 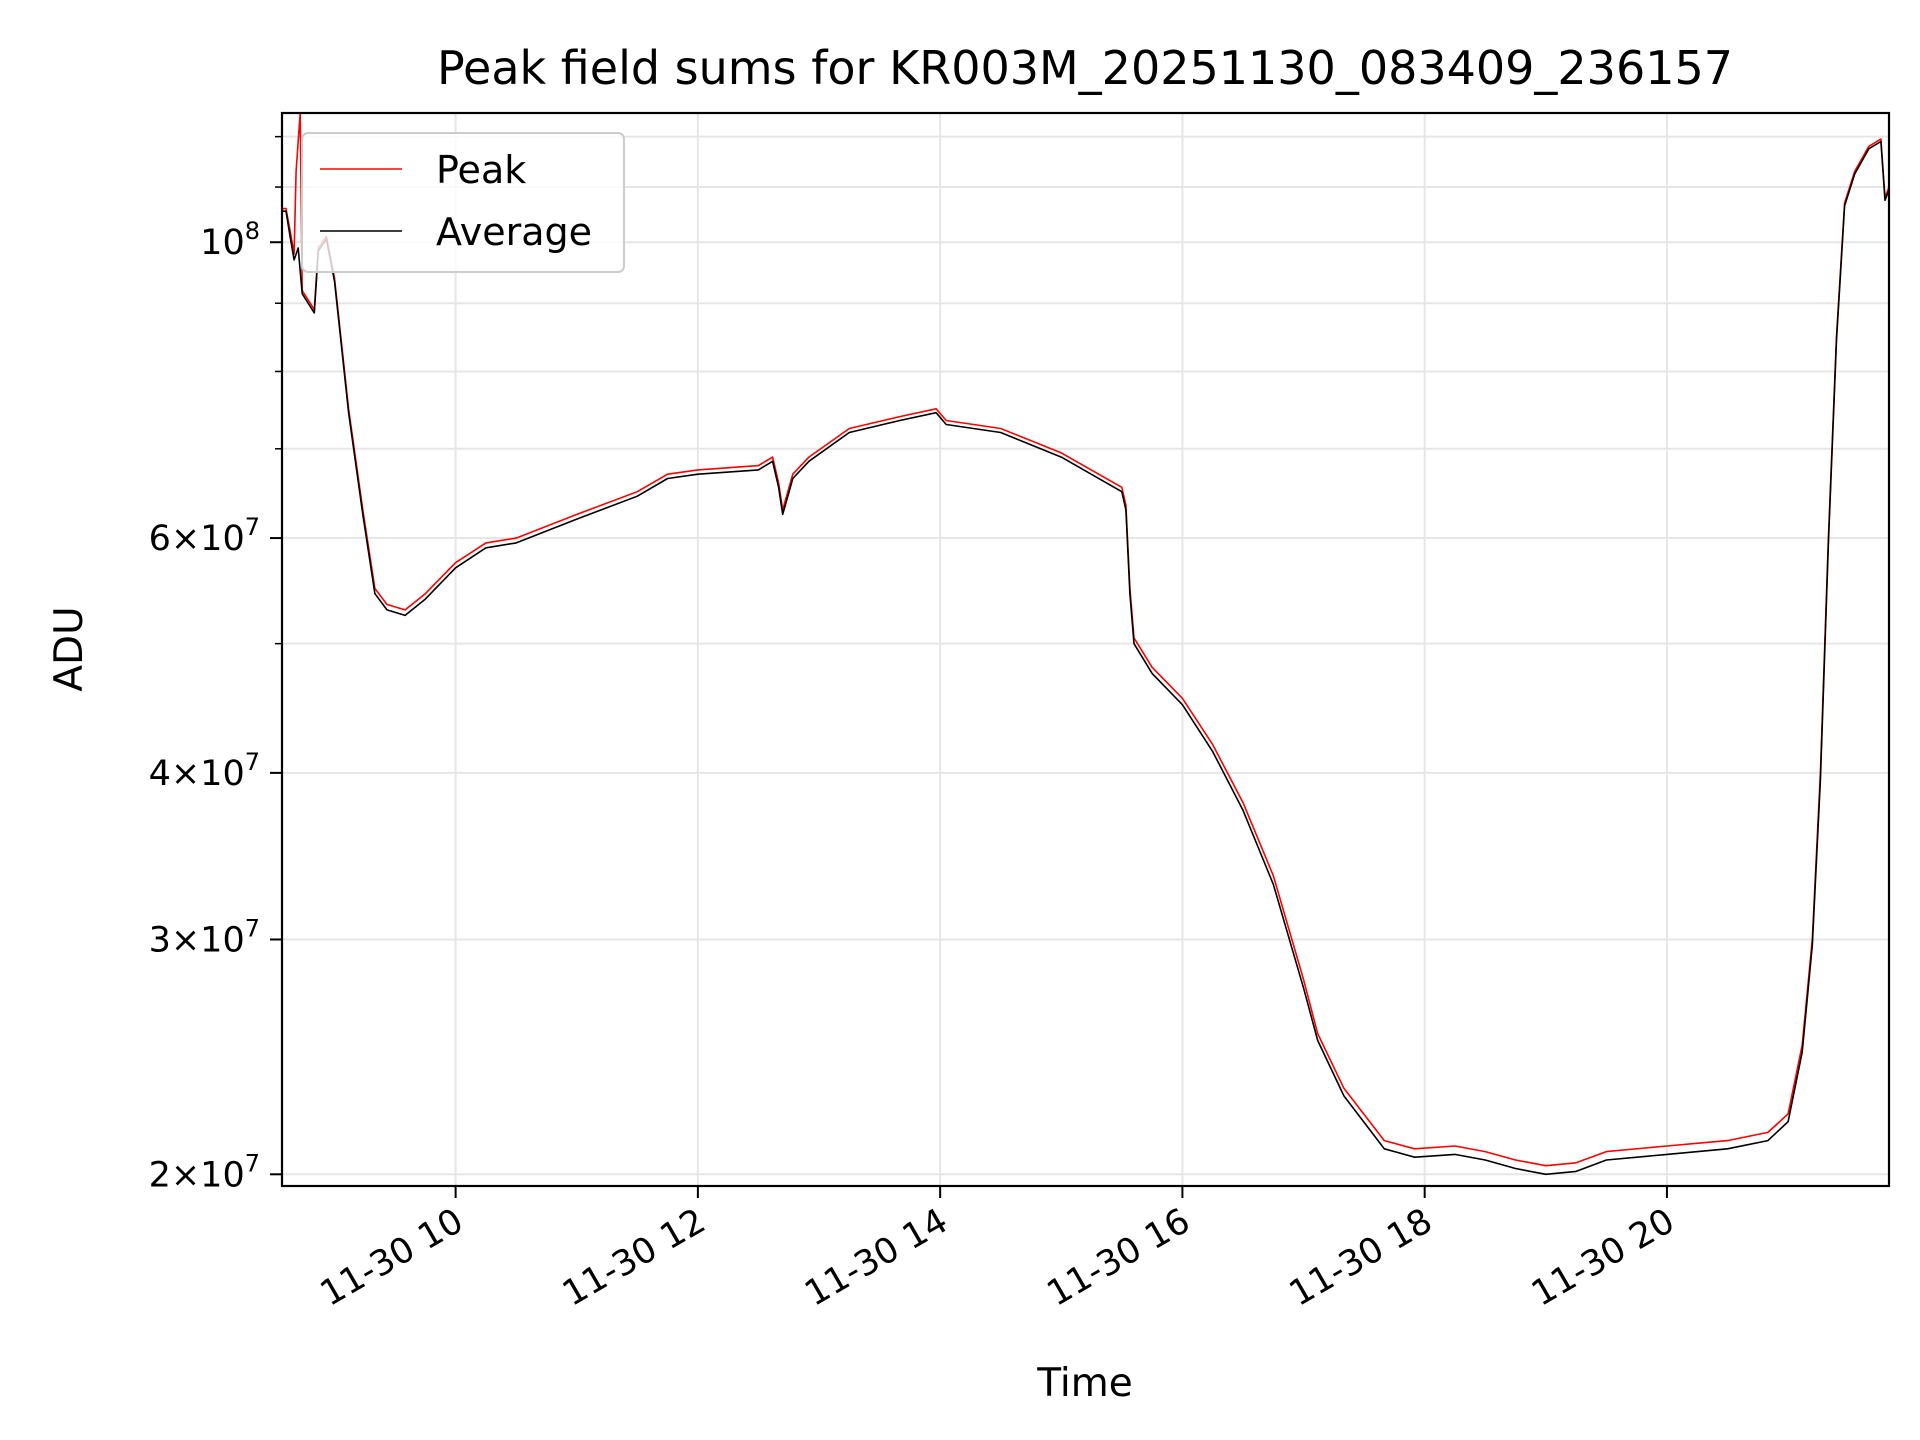 I want to click on y-tick-label: 2×107, so click(x=204, y=1172).